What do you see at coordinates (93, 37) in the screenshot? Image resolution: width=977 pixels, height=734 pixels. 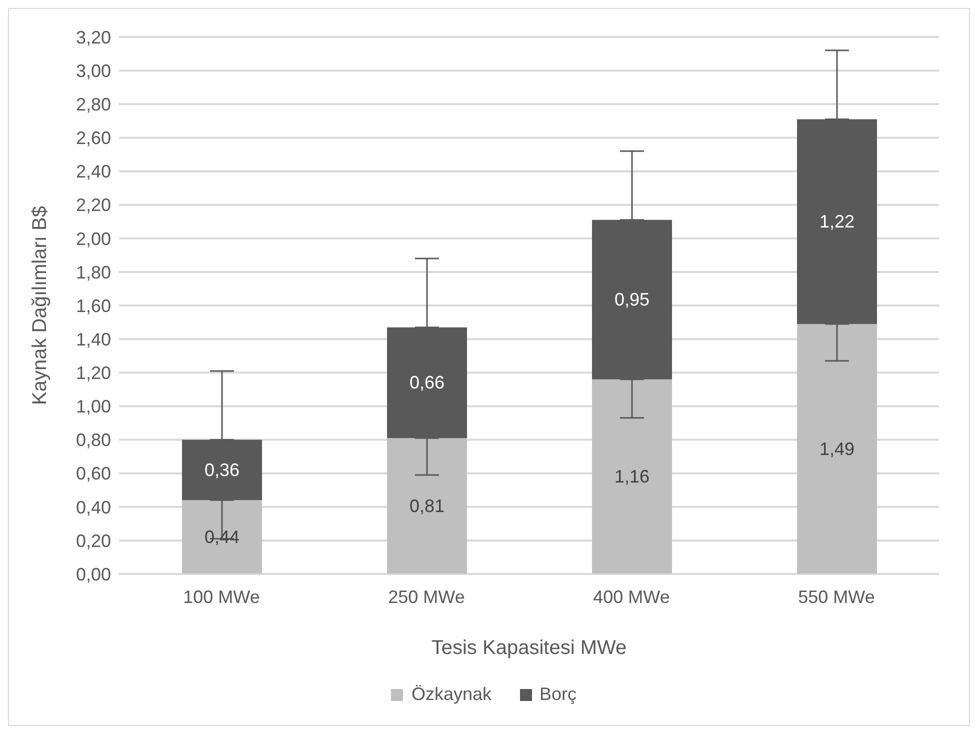 I see `y-tick-label: 3,20` at bounding box center [93, 37].